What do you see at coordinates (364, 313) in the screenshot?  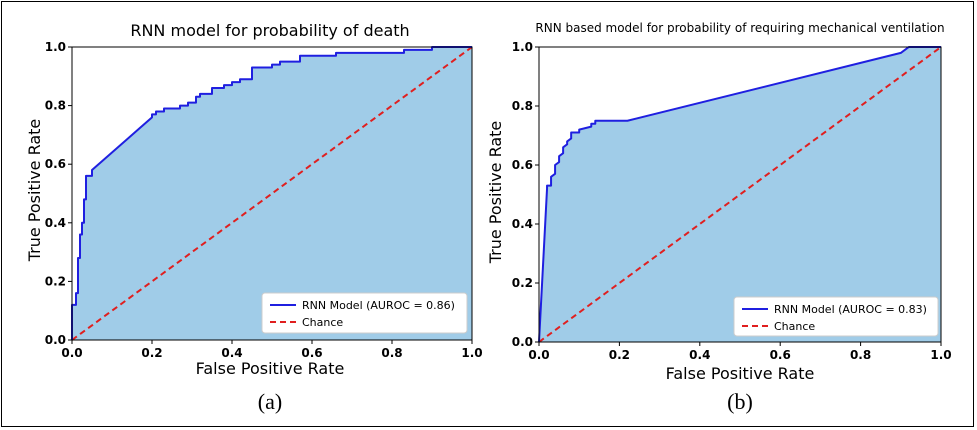 I see `chart-a-legend-box` at bounding box center [364, 313].